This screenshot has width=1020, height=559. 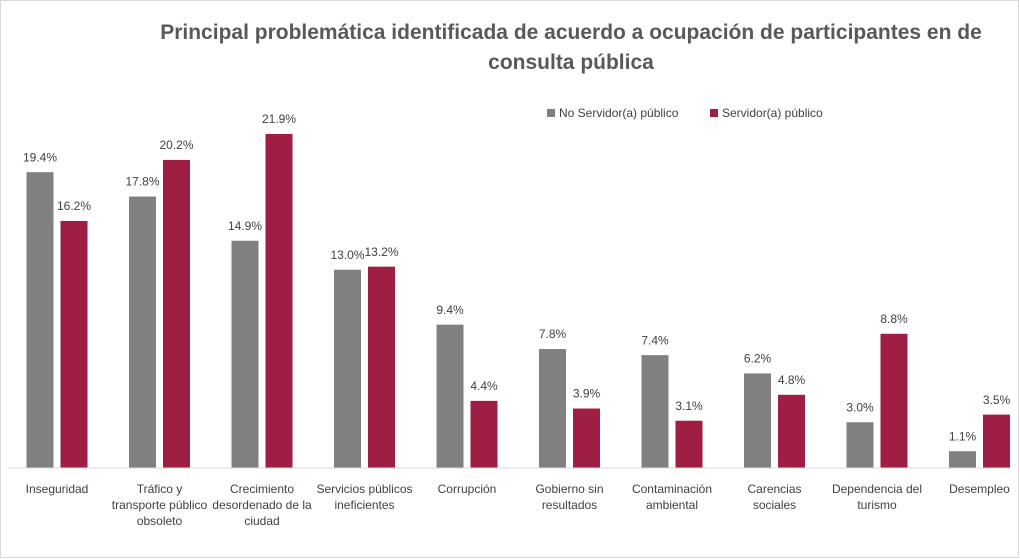 What do you see at coordinates (894, 319) in the screenshot?
I see `data-label: 8.8%` at bounding box center [894, 319].